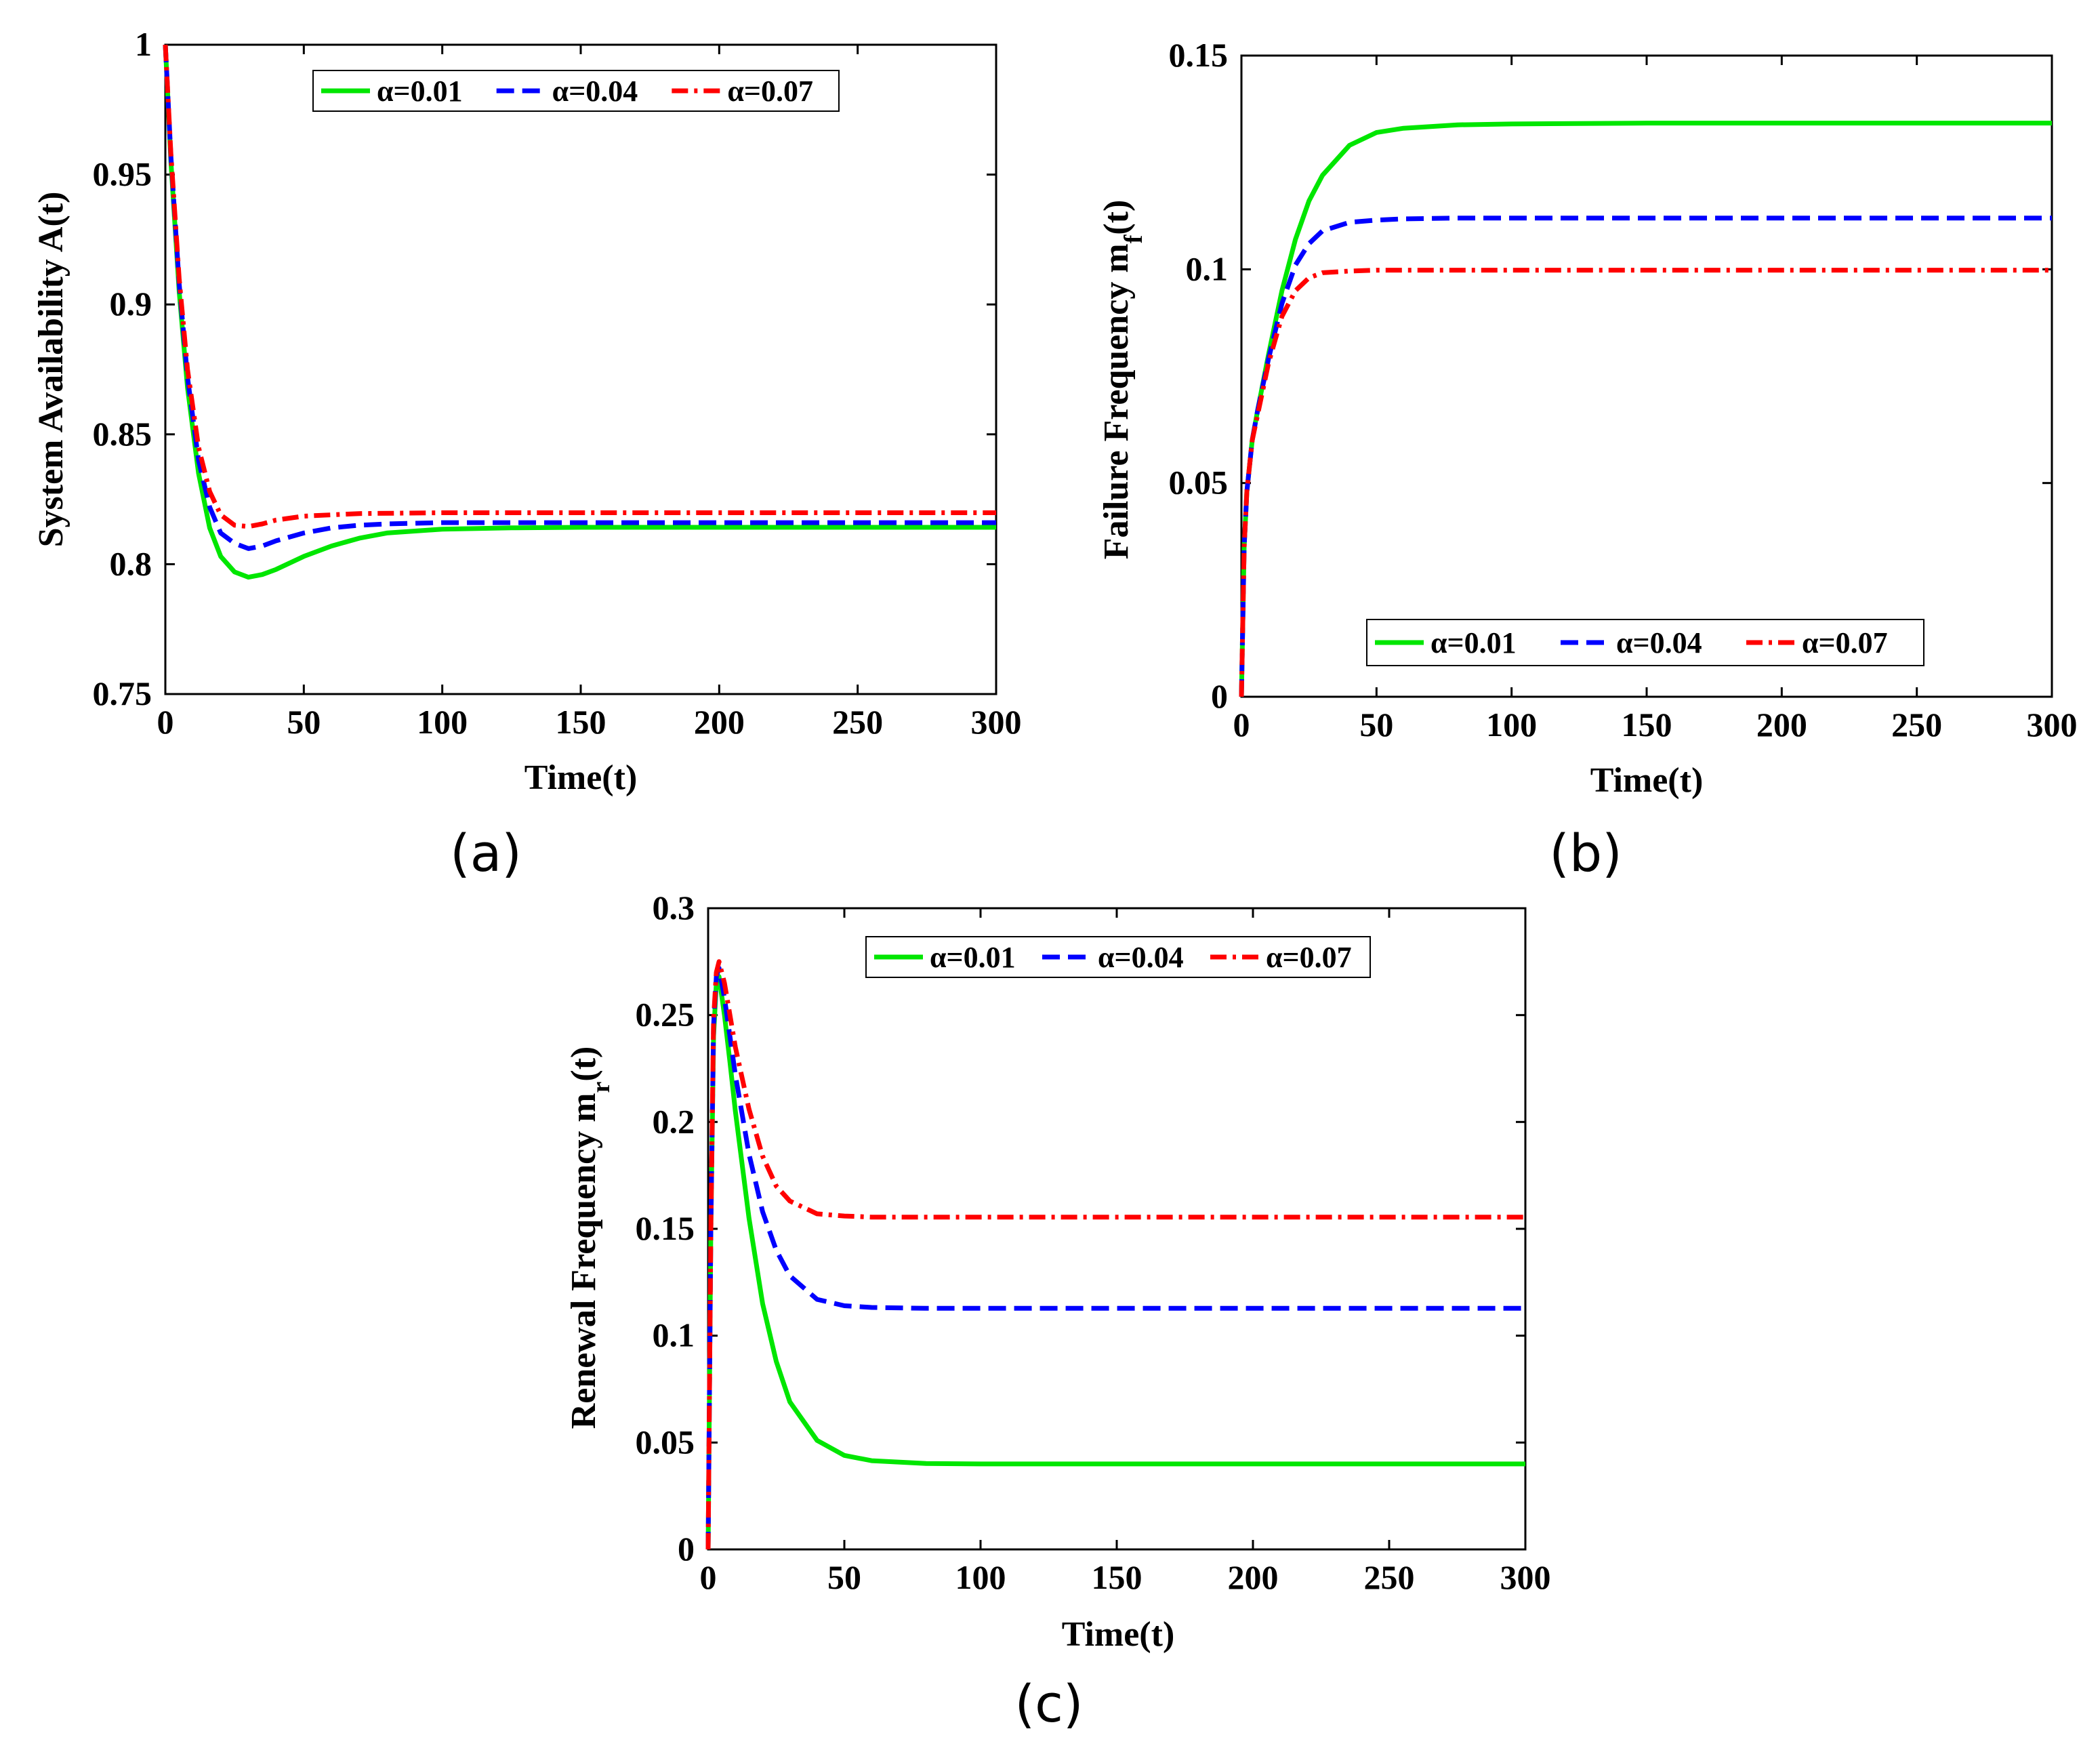 The image size is (2100, 1748). I want to click on y-tick-label: 0.75, so click(122, 693).